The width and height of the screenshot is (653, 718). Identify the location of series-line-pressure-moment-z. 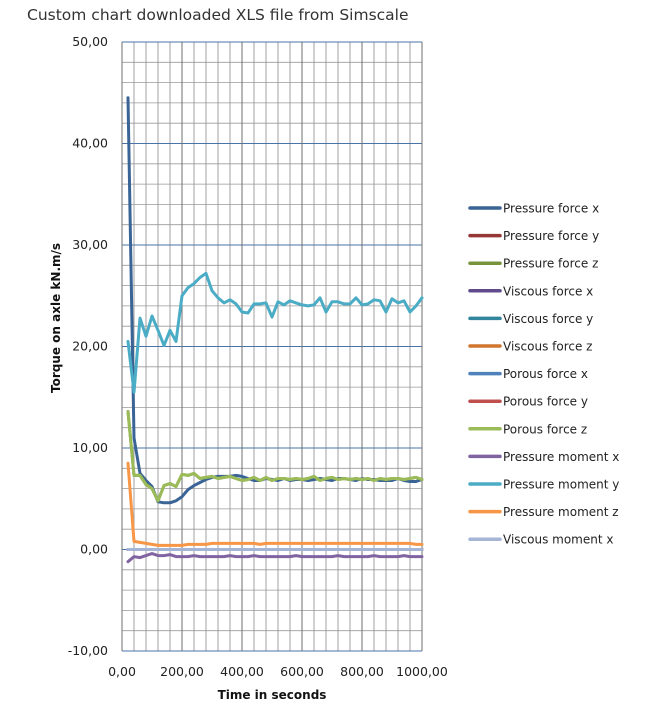
(275, 504).